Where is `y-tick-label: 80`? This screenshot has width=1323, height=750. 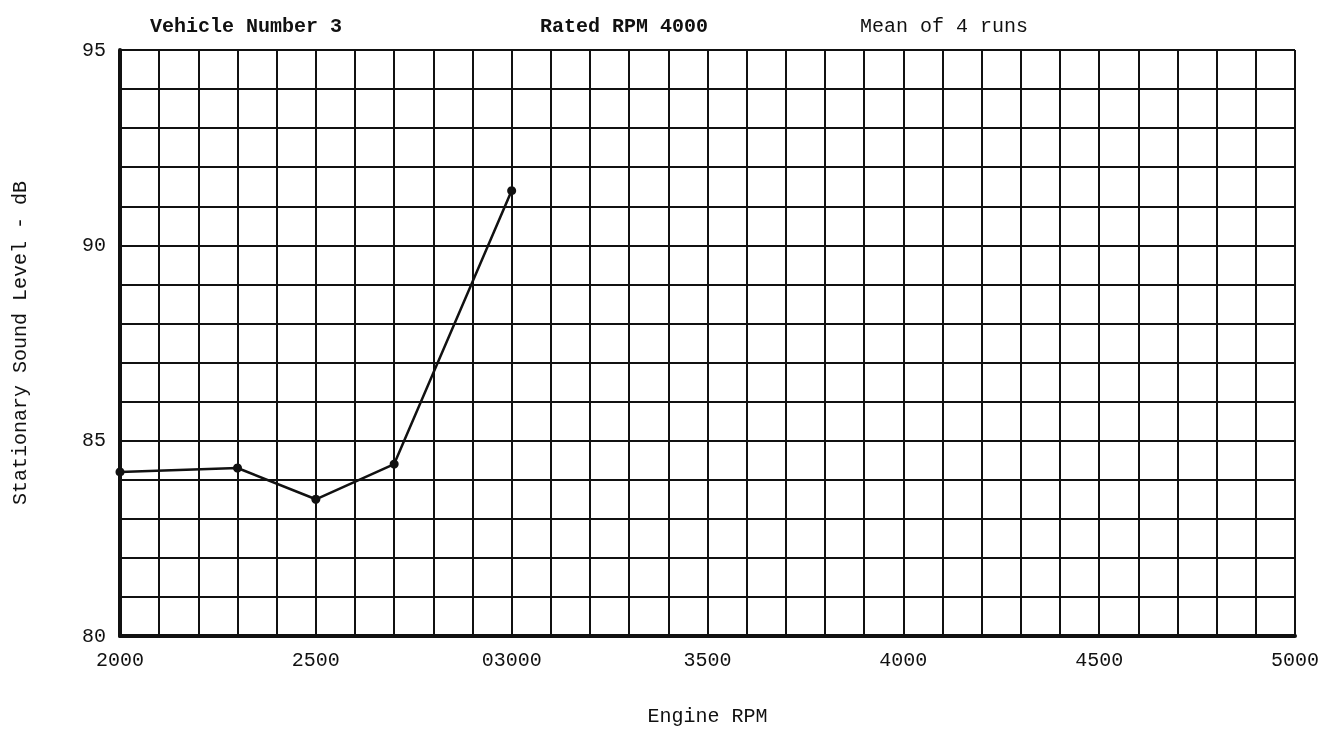 y-tick-label: 80 is located at coordinates (93, 636).